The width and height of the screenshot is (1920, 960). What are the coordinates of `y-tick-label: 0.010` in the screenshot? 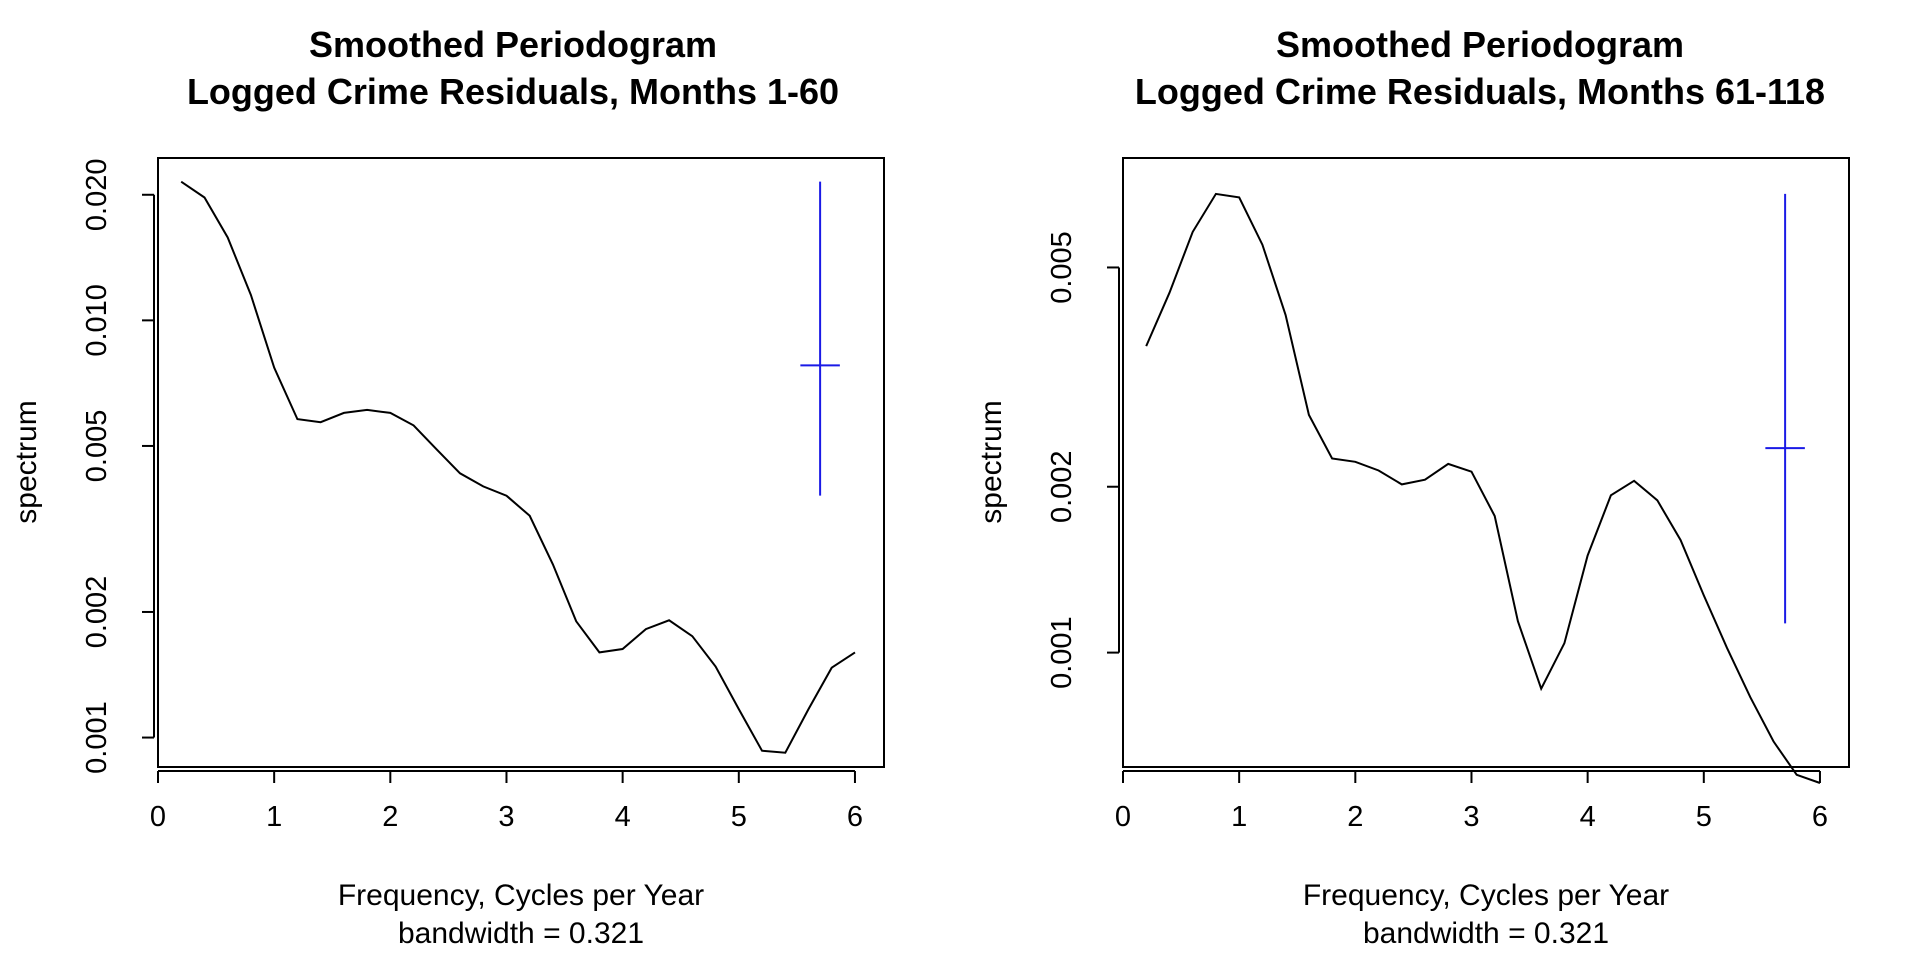 It's located at (97, 320).